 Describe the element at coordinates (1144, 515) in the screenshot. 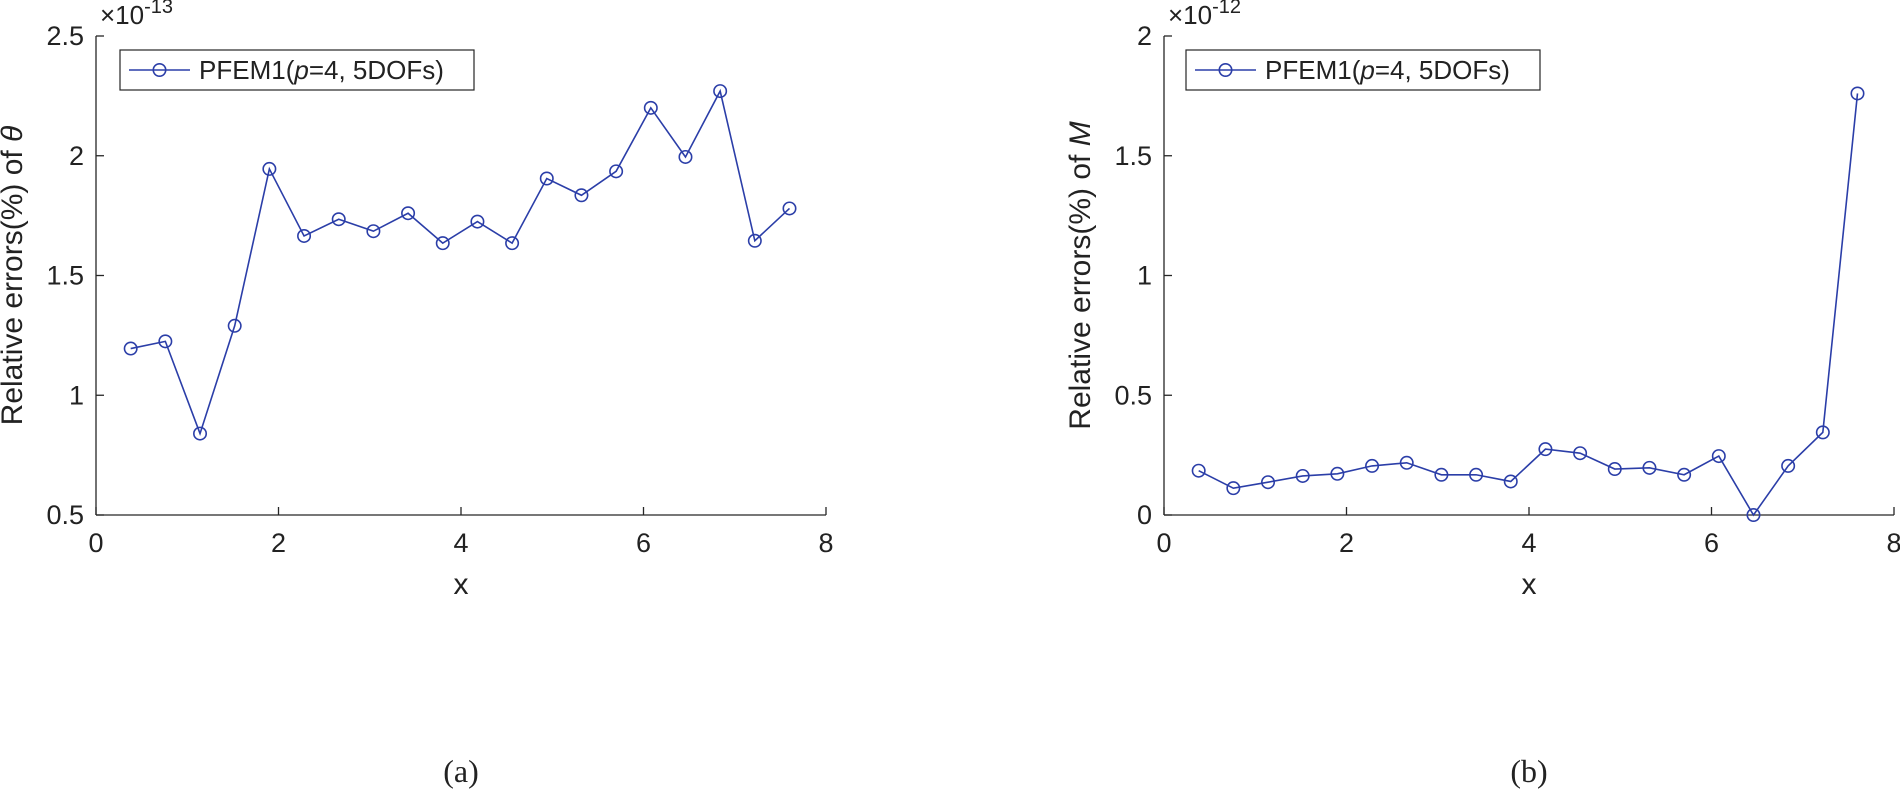

I see `y-tick-label: 0` at that location.